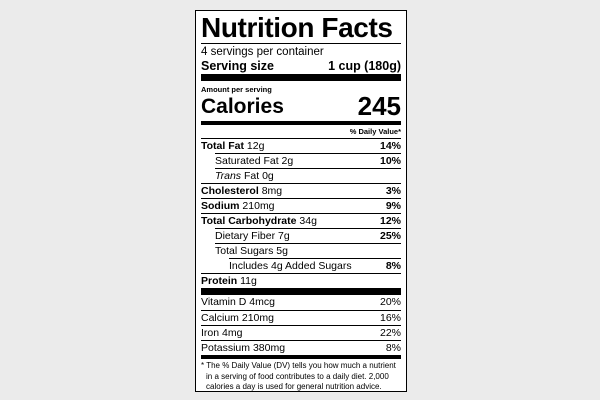  I want to click on nutrient-name: Iron, so click(210, 333).